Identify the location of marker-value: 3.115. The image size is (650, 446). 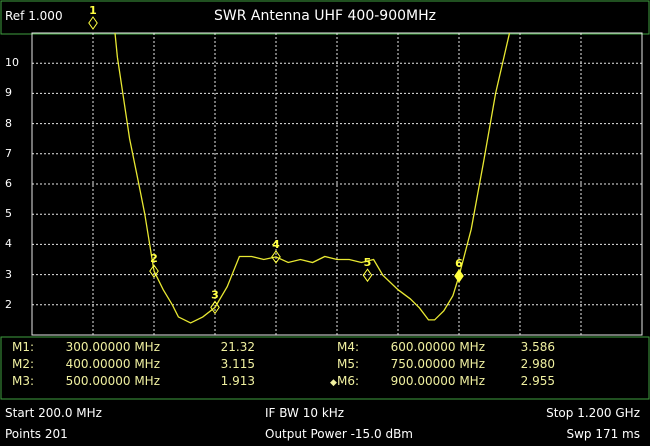
(237, 364).